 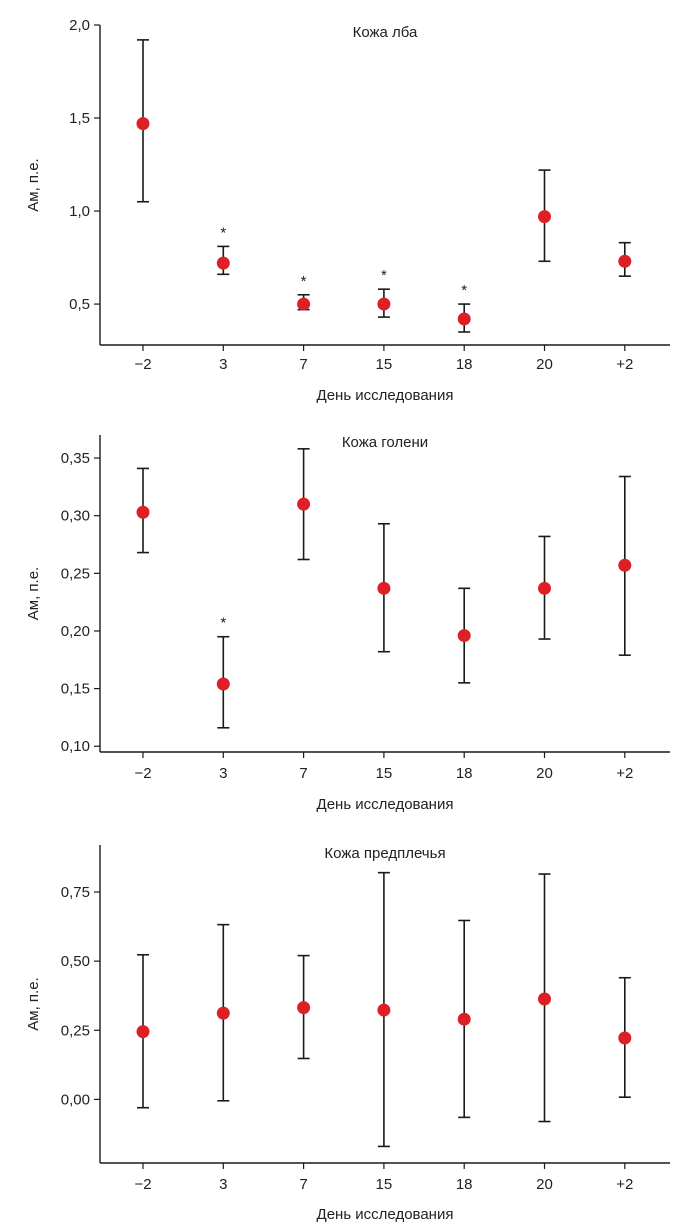 What do you see at coordinates (75, 458) in the screenshot?
I see `y-tick-label: 0,35` at bounding box center [75, 458].